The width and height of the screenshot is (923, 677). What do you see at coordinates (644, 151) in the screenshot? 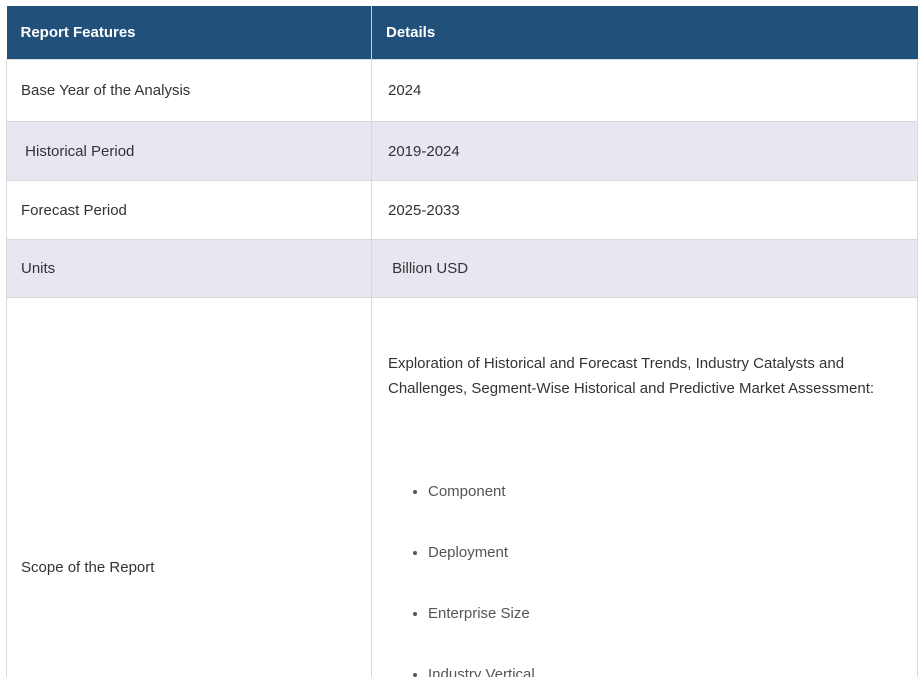
I see `details-cell: 2019-2024` at bounding box center [644, 151].